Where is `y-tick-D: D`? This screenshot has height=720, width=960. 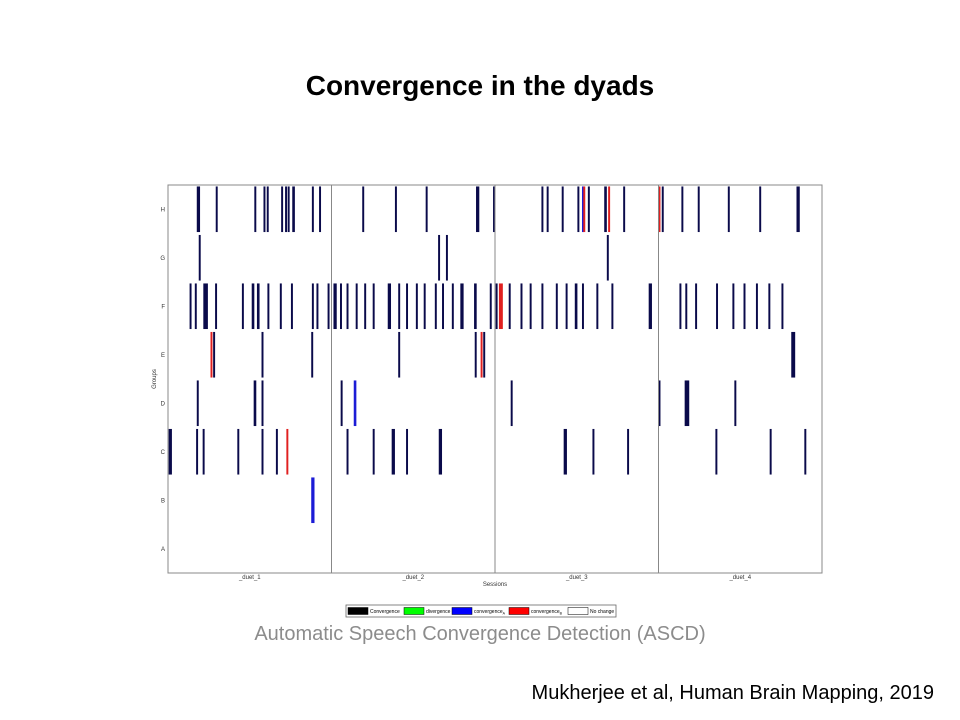 y-tick-D: D is located at coordinates (163, 404).